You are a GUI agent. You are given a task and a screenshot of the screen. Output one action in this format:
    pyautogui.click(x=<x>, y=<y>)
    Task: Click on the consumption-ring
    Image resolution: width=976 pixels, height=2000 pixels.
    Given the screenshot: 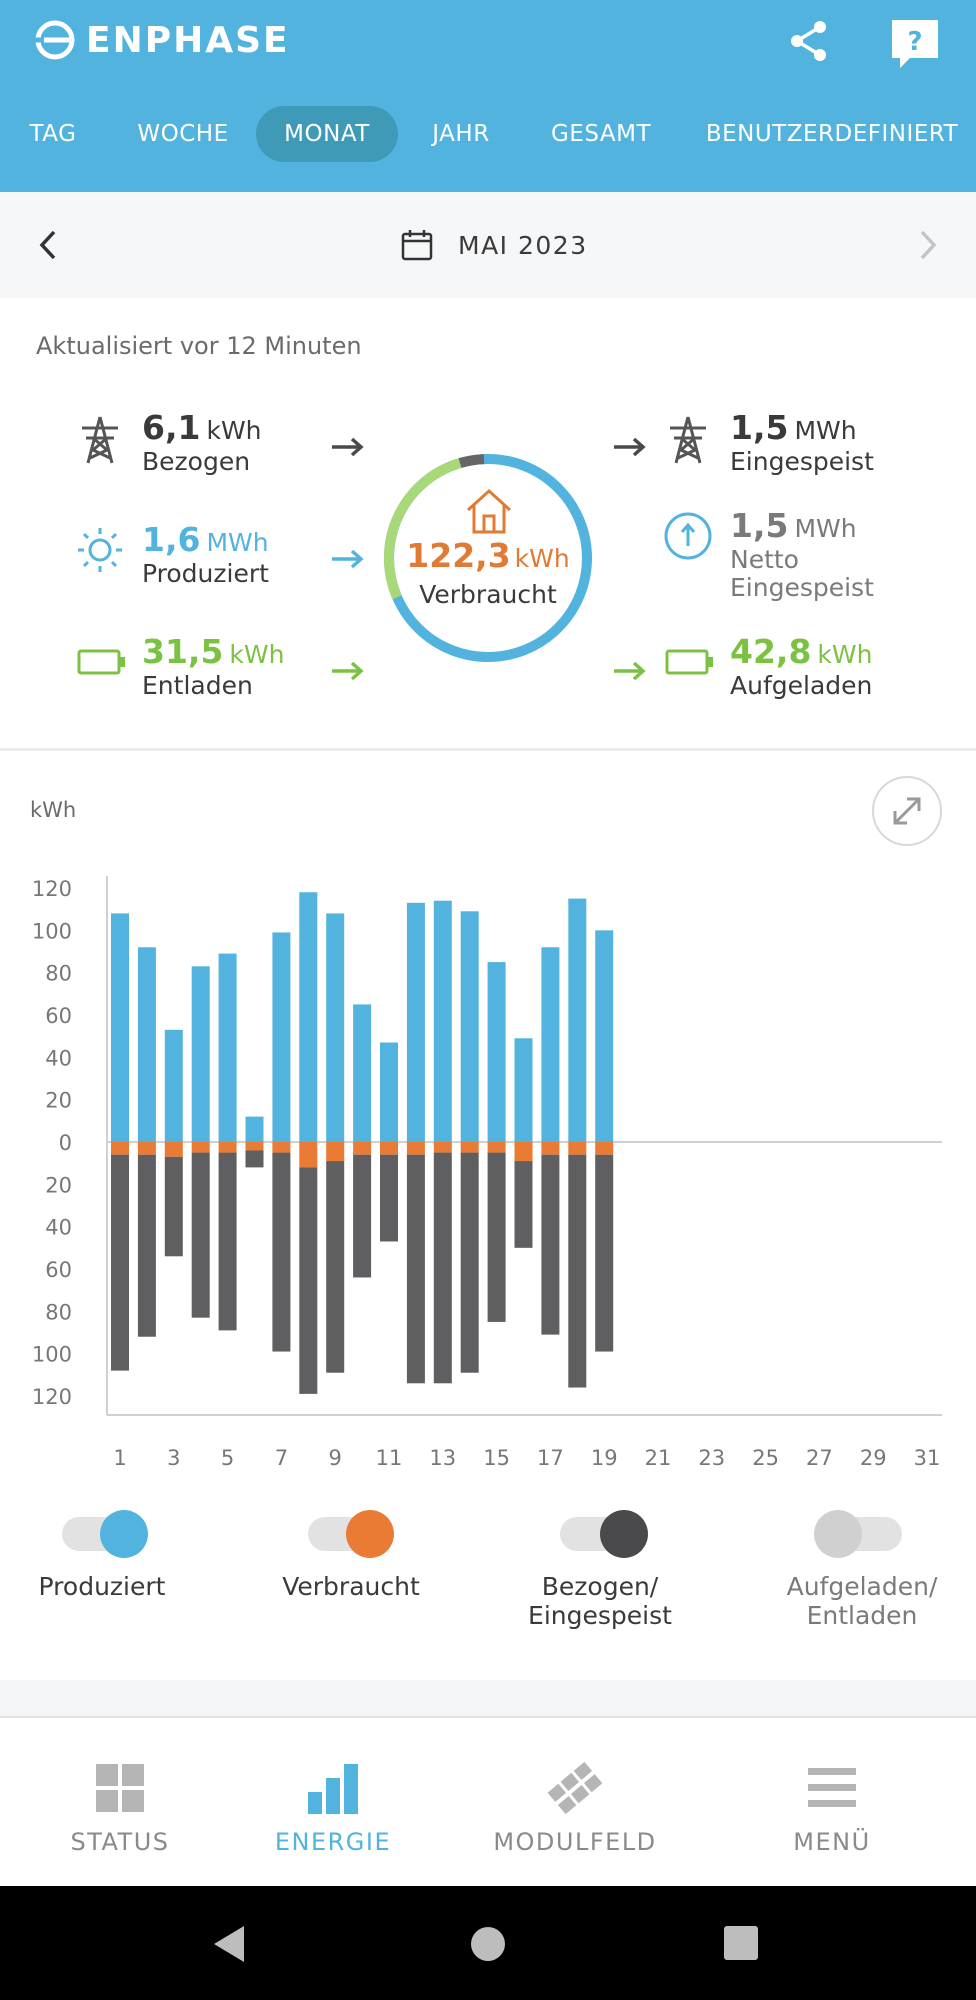 What is the action you would take?
    pyautogui.click(x=487, y=558)
    